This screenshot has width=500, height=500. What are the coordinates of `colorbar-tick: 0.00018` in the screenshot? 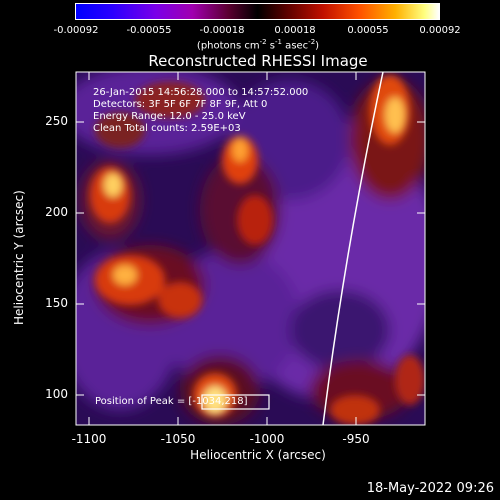 It's located at (295, 30).